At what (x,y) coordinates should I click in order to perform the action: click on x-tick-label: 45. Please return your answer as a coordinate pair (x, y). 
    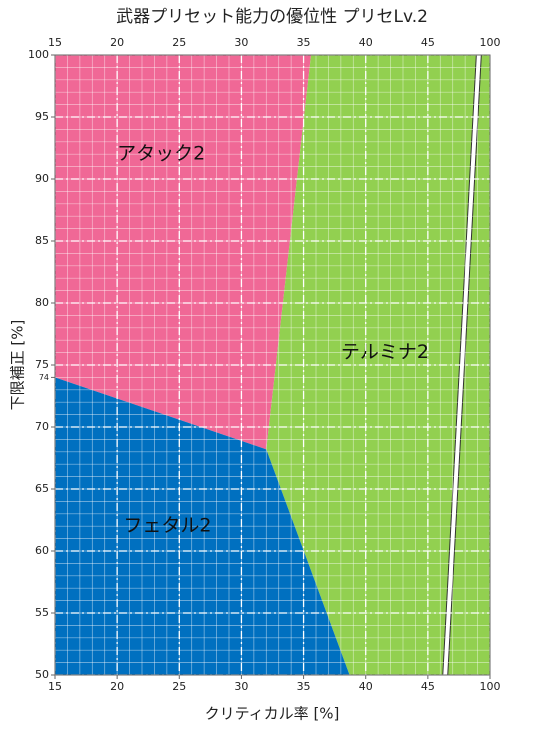
    Looking at the image, I should click on (428, 686).